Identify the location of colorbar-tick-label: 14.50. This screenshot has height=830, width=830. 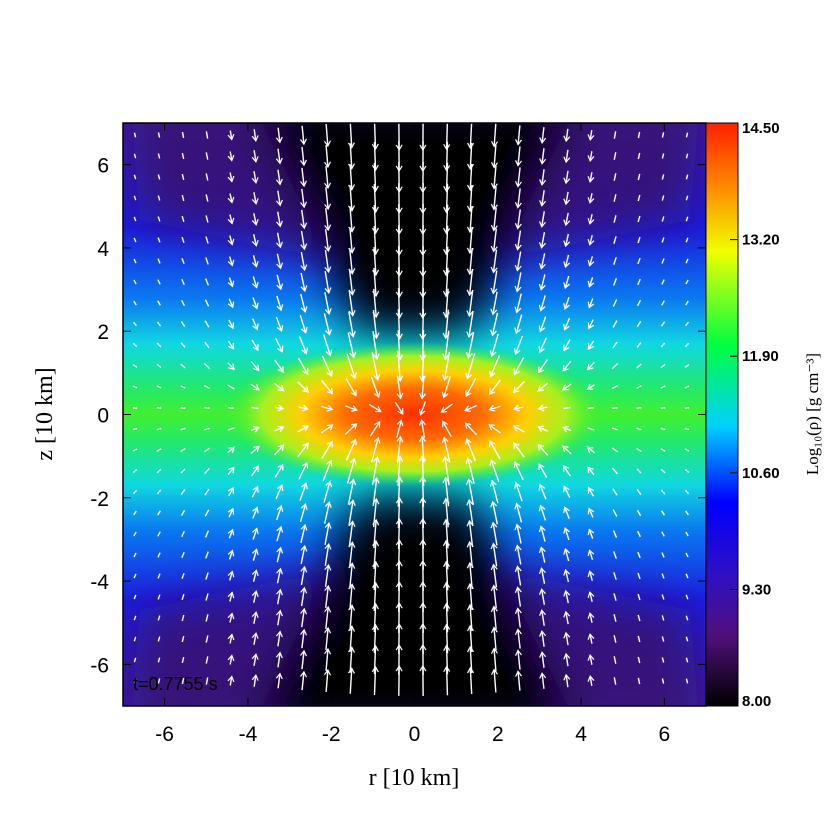
(761, 128).